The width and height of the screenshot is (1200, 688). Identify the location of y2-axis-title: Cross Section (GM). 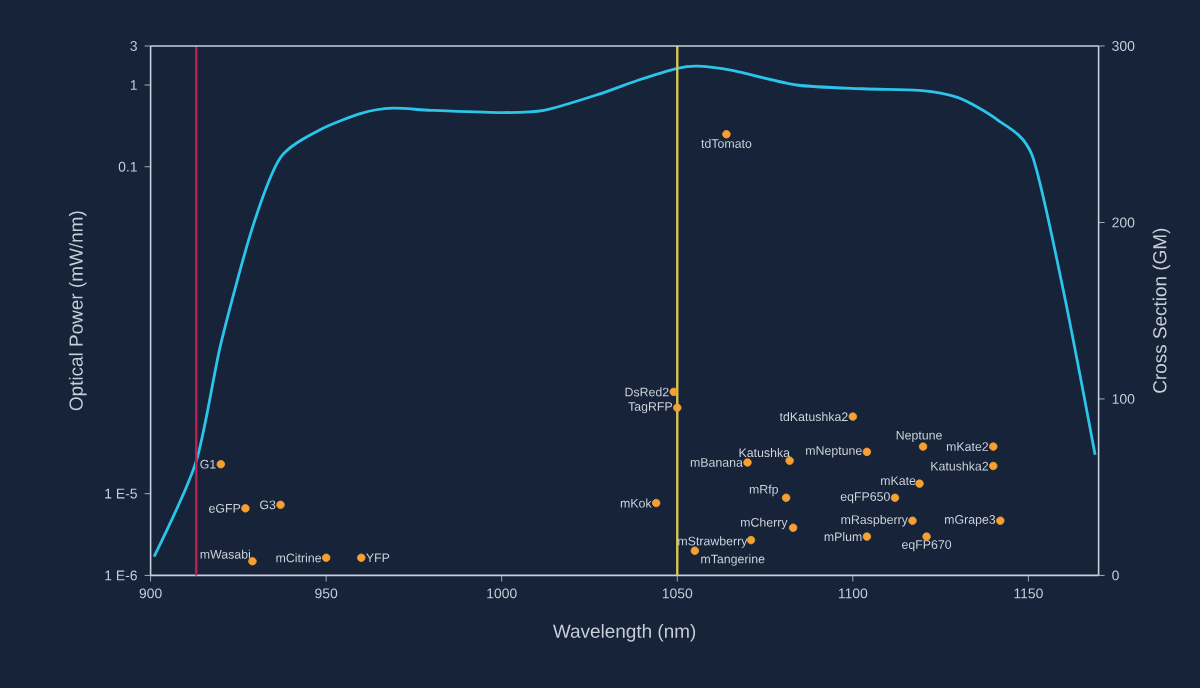
(1161, 310).